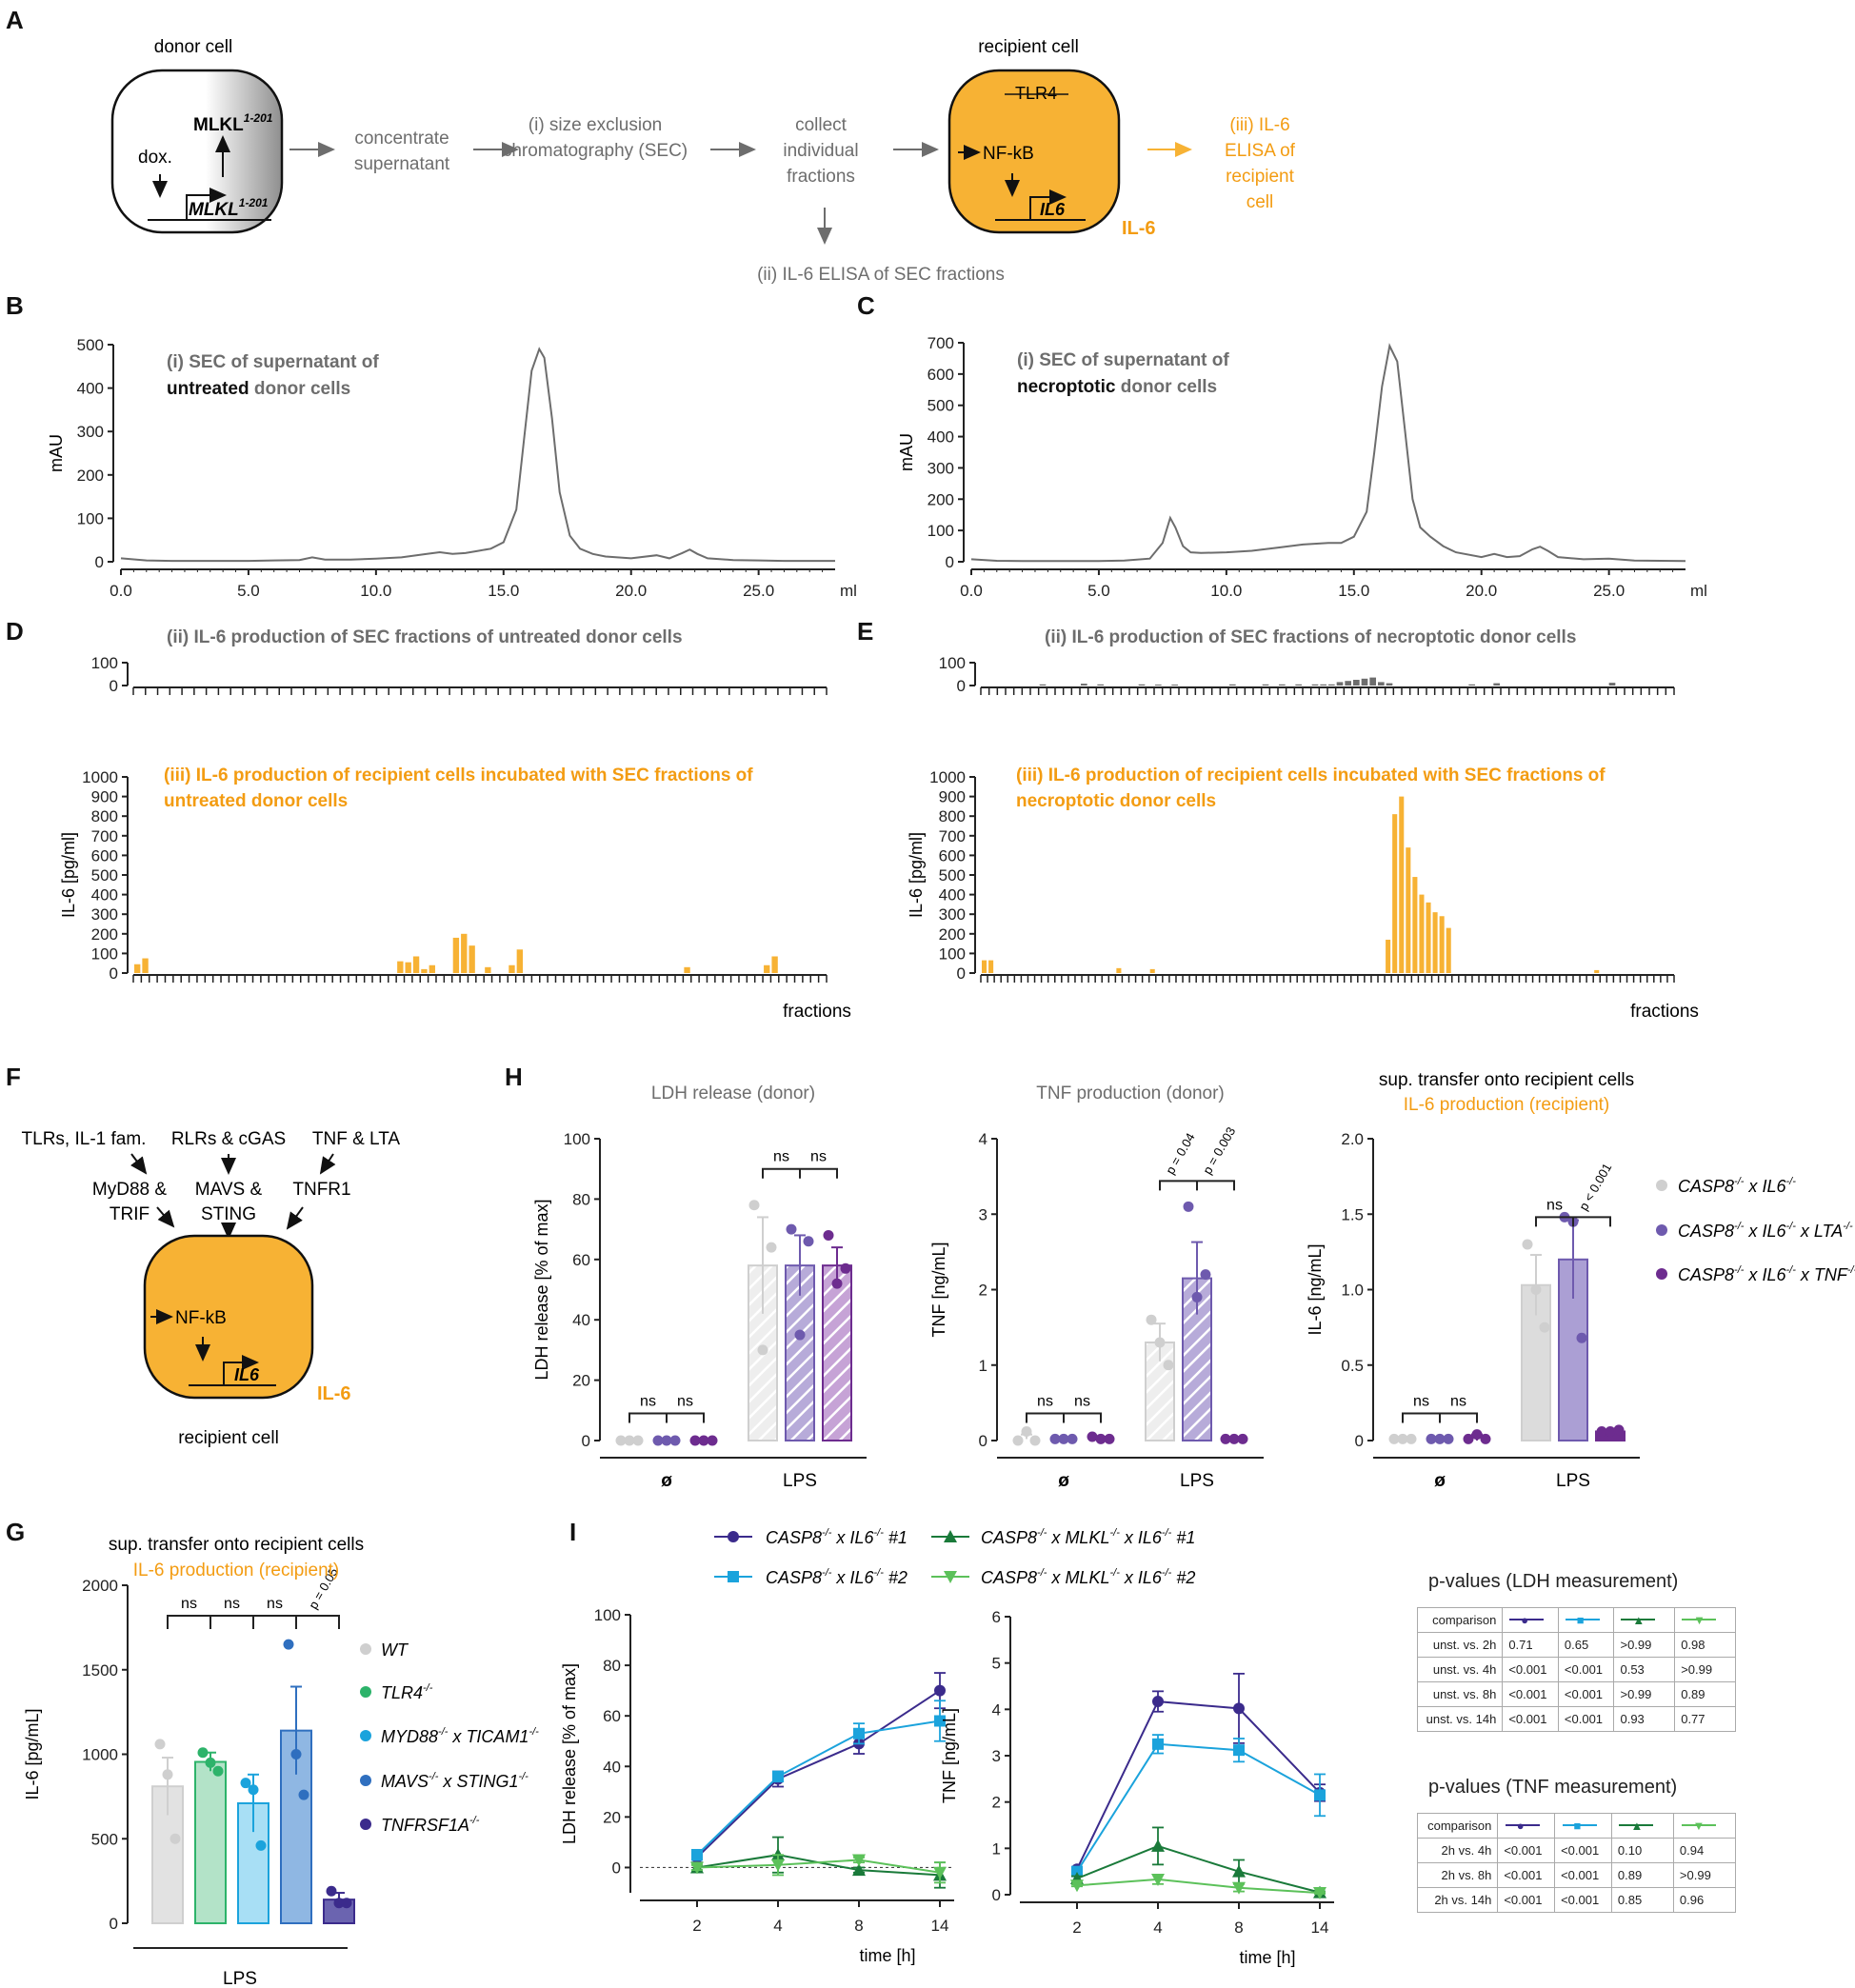 The height and width of the screenshot is (1988, 1855). Describe the element at coordinates (1573, 1481) in the screenshot. I see `group-label: LPS` at that location.